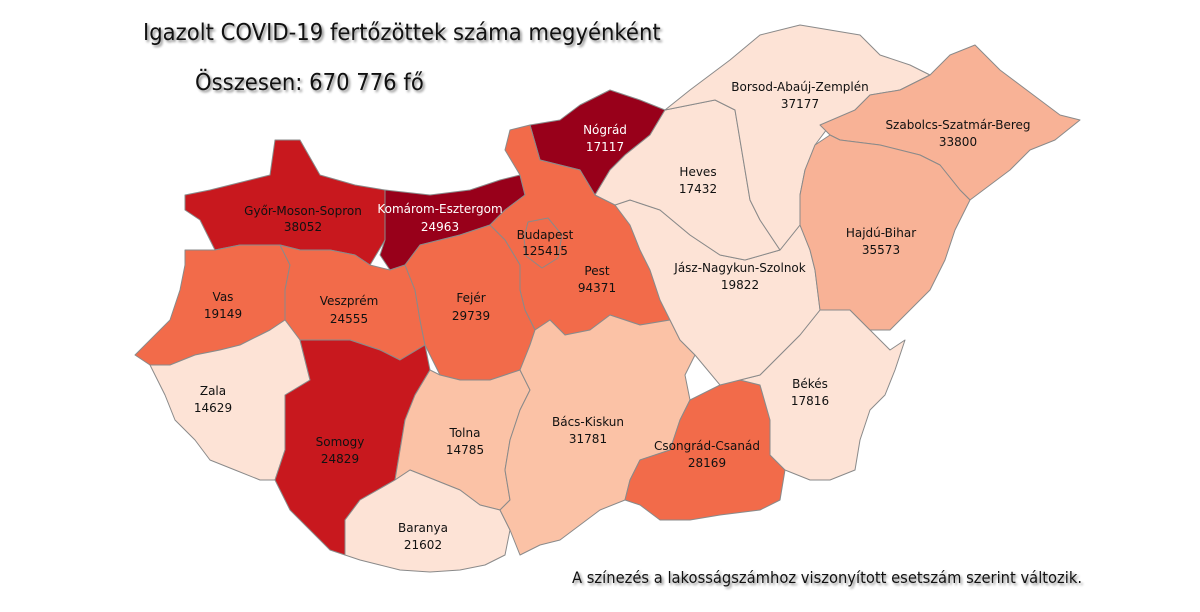 This screenshot has height=612, width=1200. I want to click on label-gyor-cases: 38052, so click(303, 227).